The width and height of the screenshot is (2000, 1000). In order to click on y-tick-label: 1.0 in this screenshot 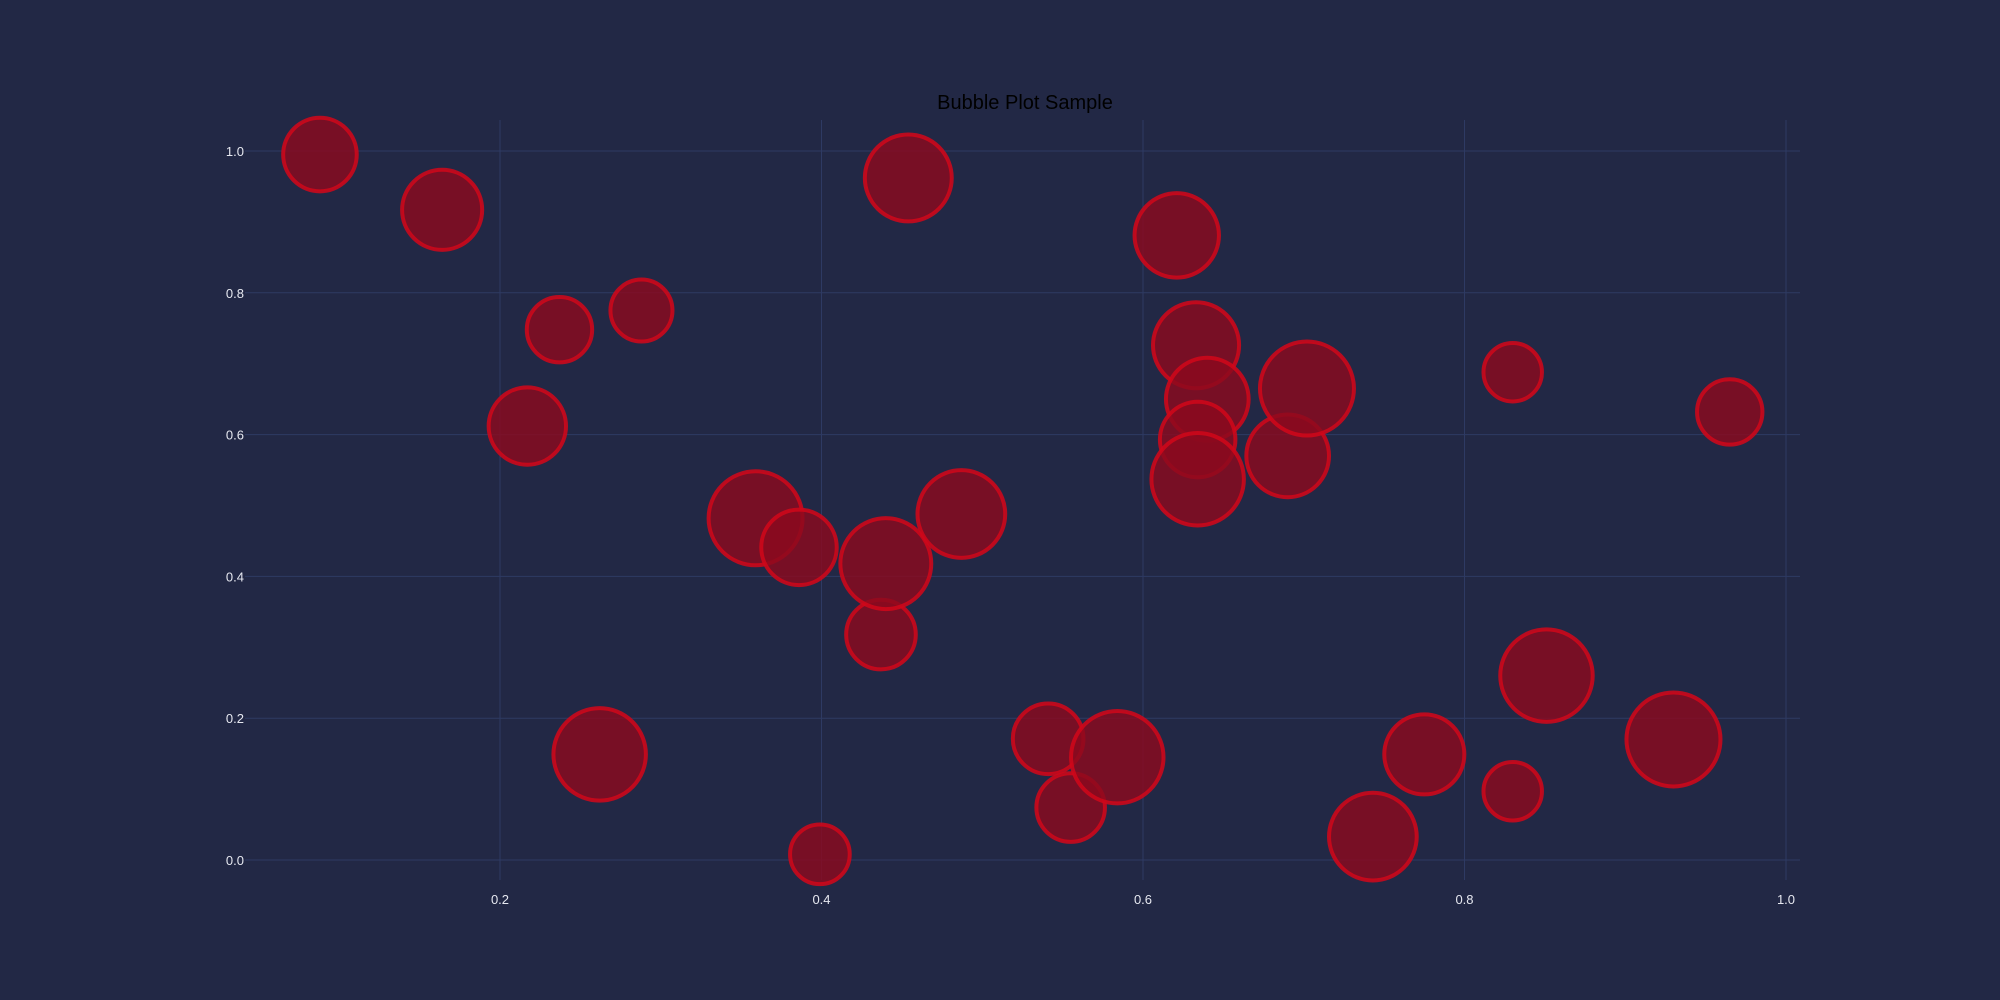, I will do `click(235, 151)`.